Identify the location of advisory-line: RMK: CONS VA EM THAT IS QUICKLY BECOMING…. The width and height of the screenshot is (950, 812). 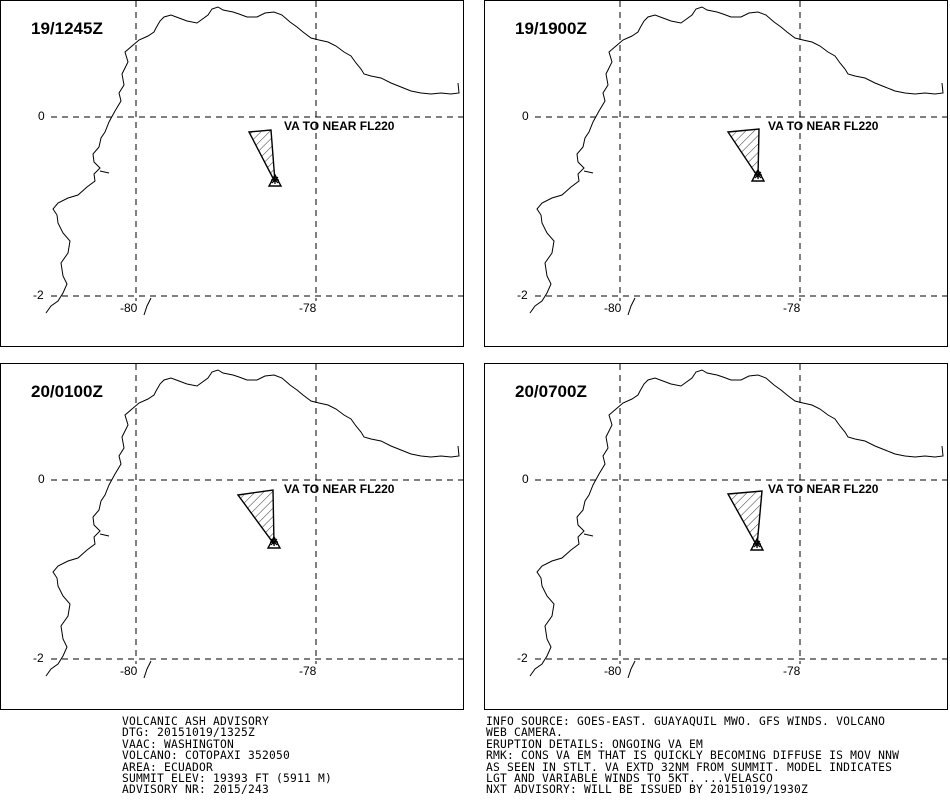
(693, 756).